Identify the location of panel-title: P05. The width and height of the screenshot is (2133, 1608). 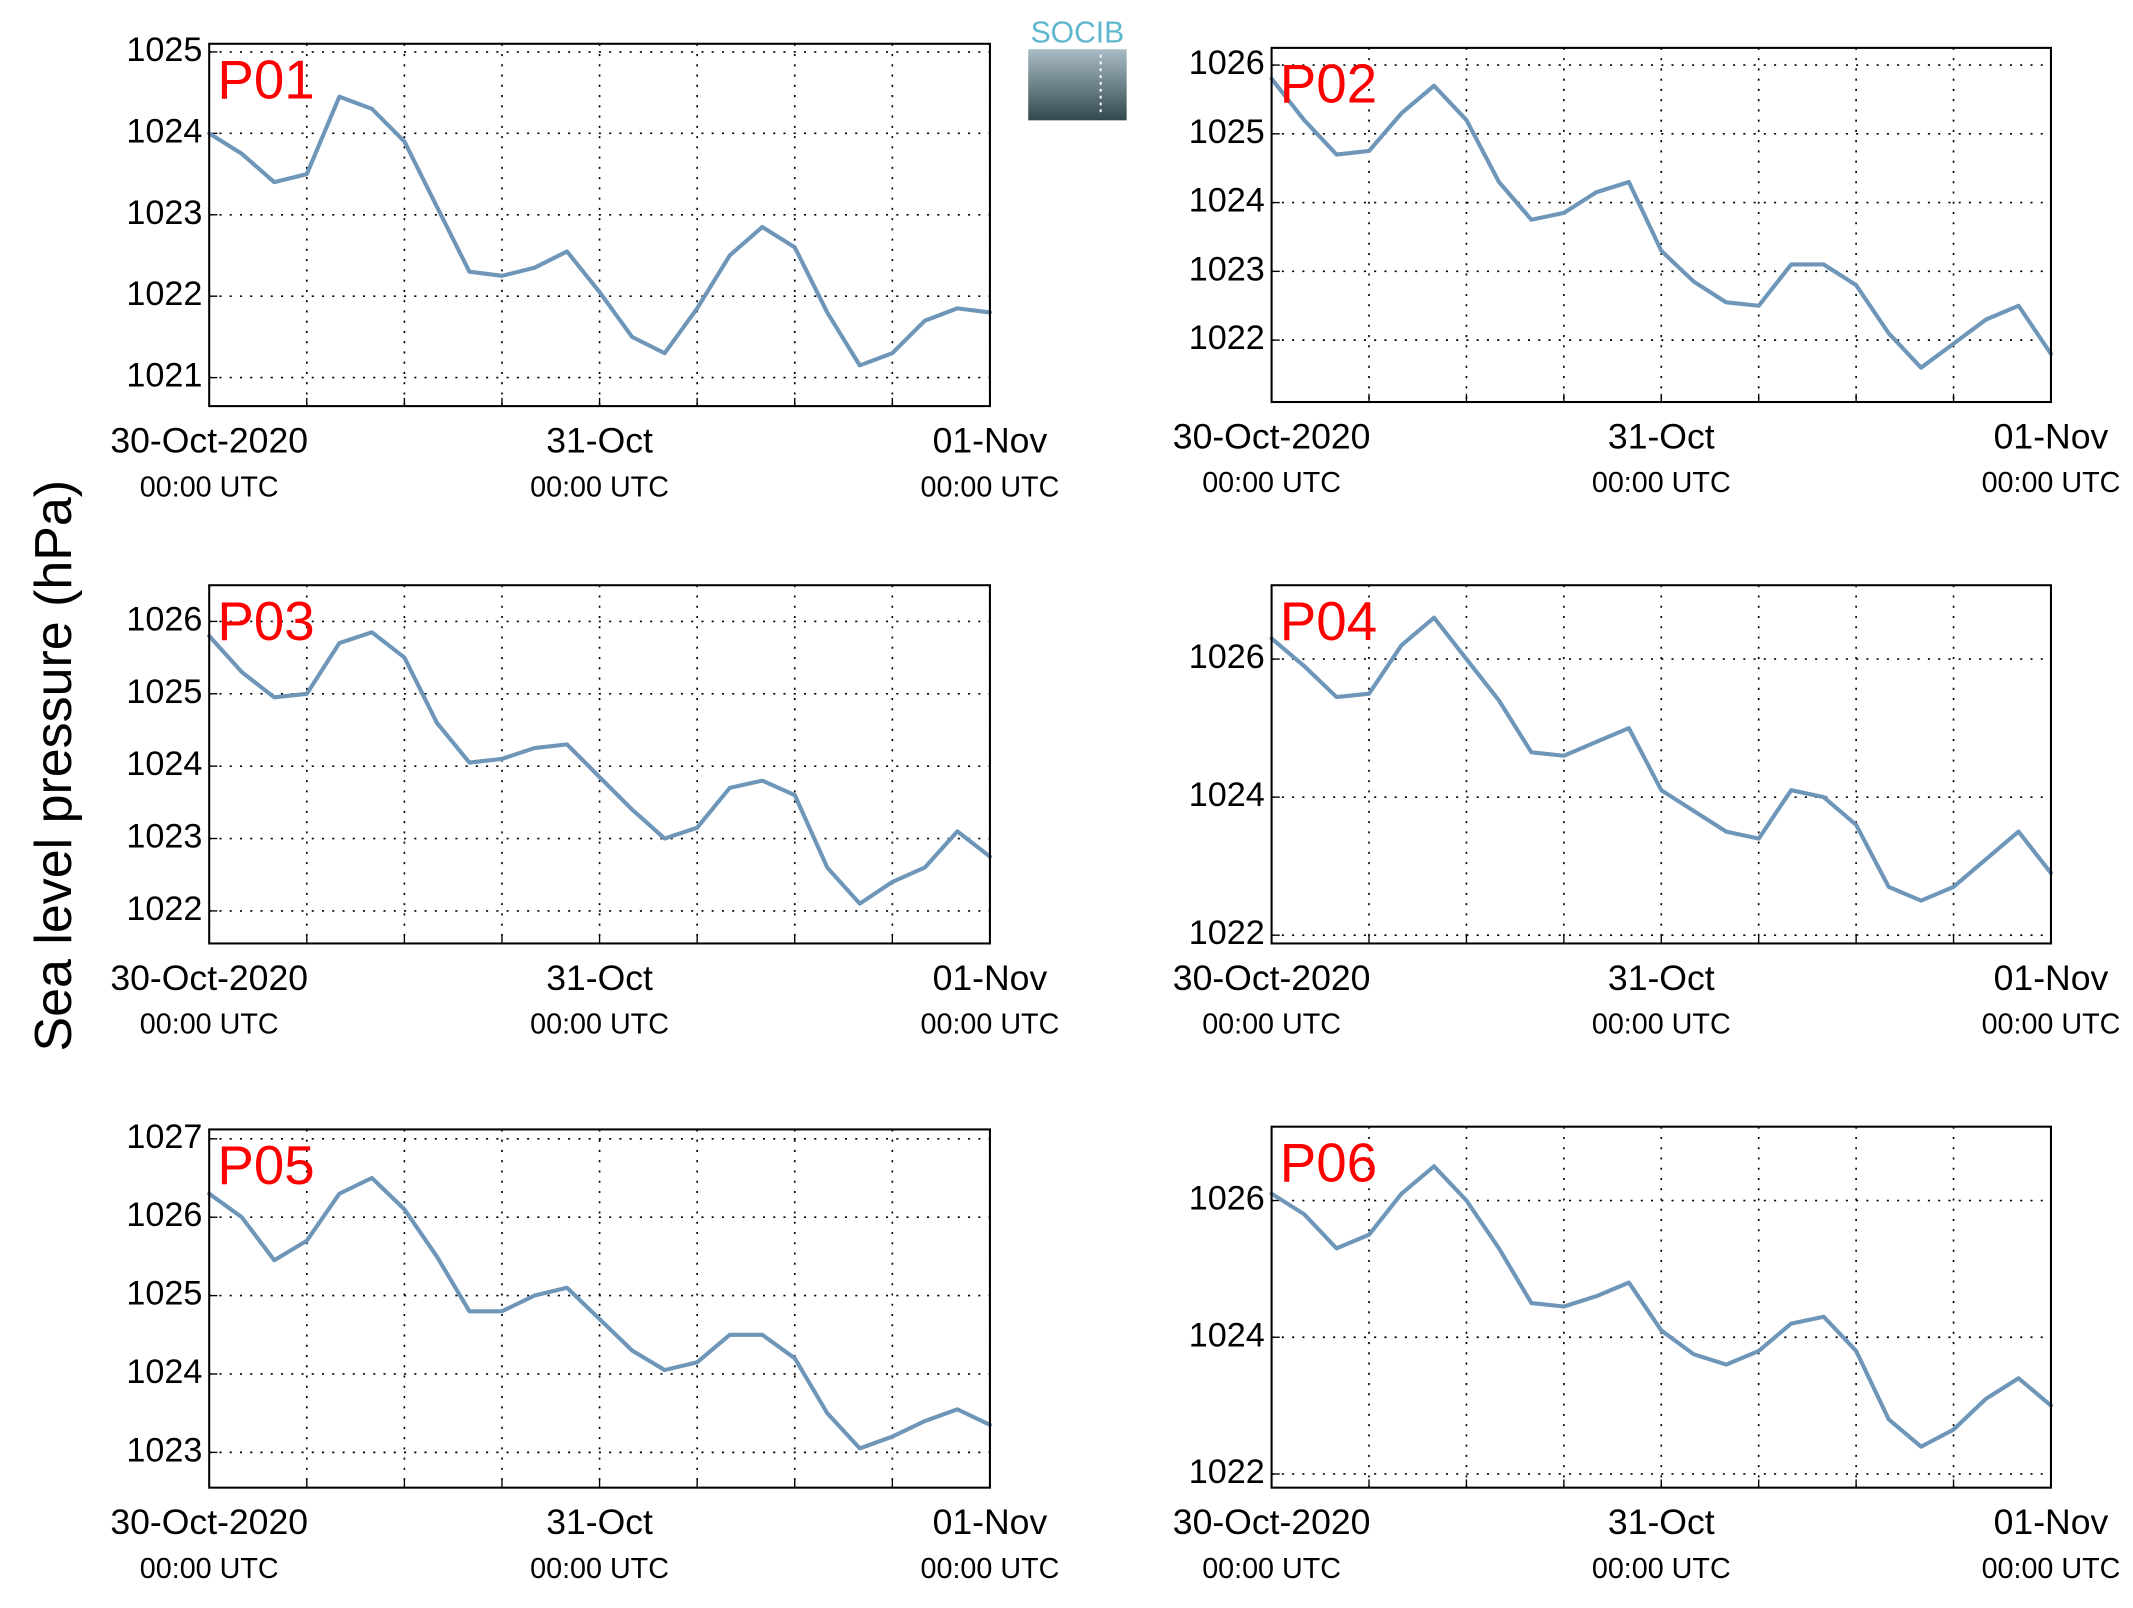
(265, 1165).